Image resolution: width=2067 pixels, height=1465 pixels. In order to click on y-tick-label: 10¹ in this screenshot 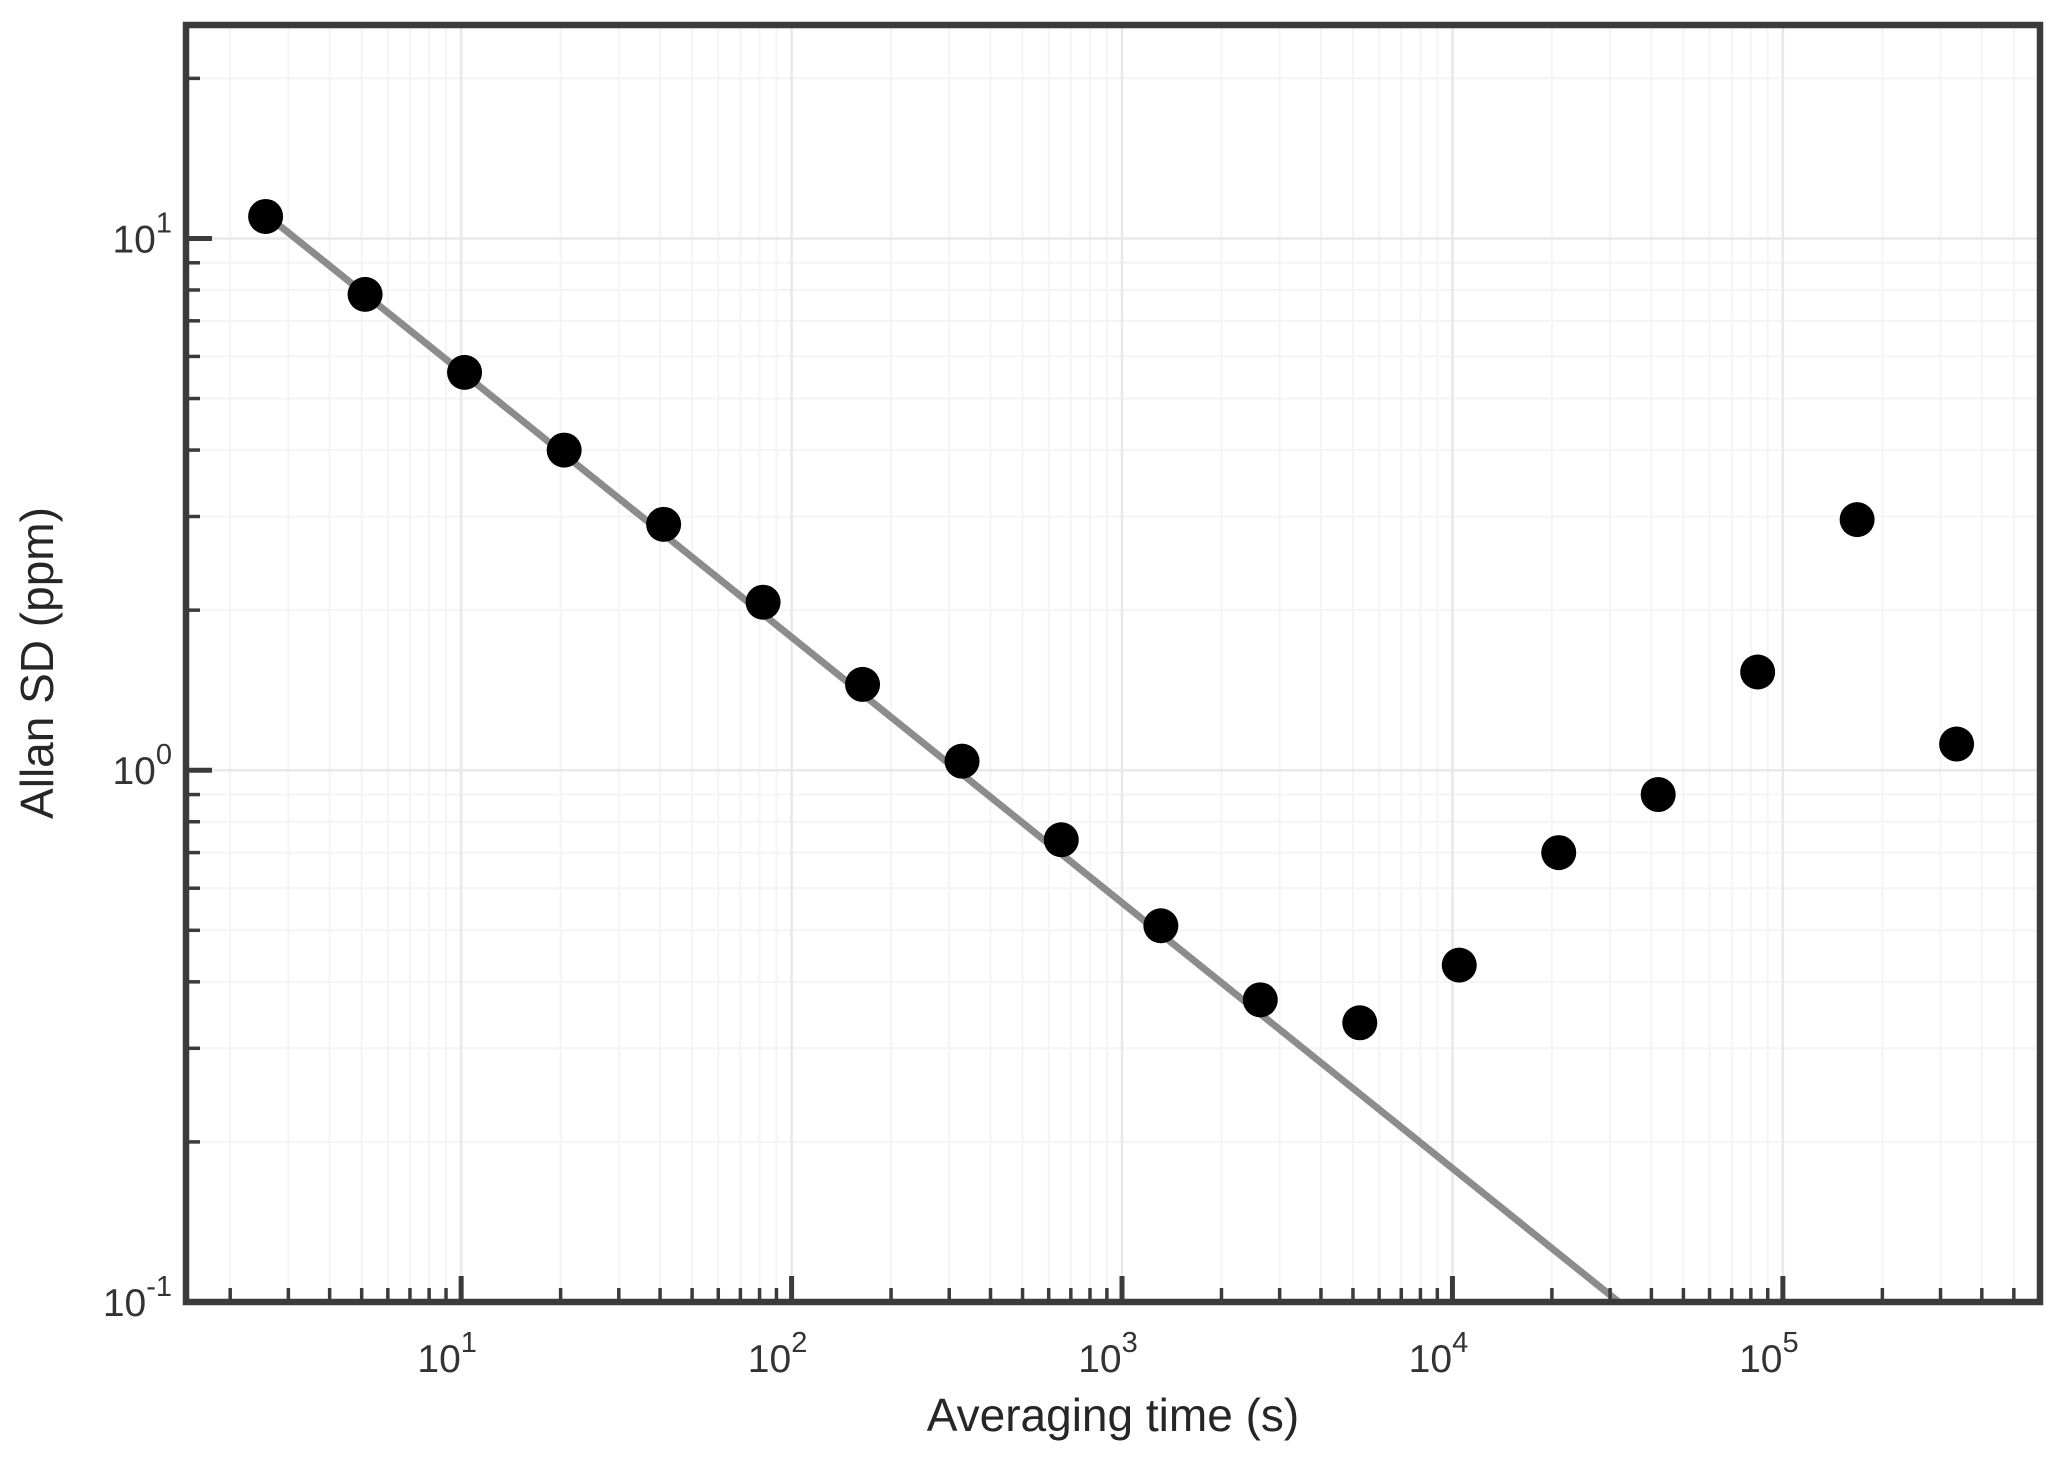, I will do `click(142, 234)`.